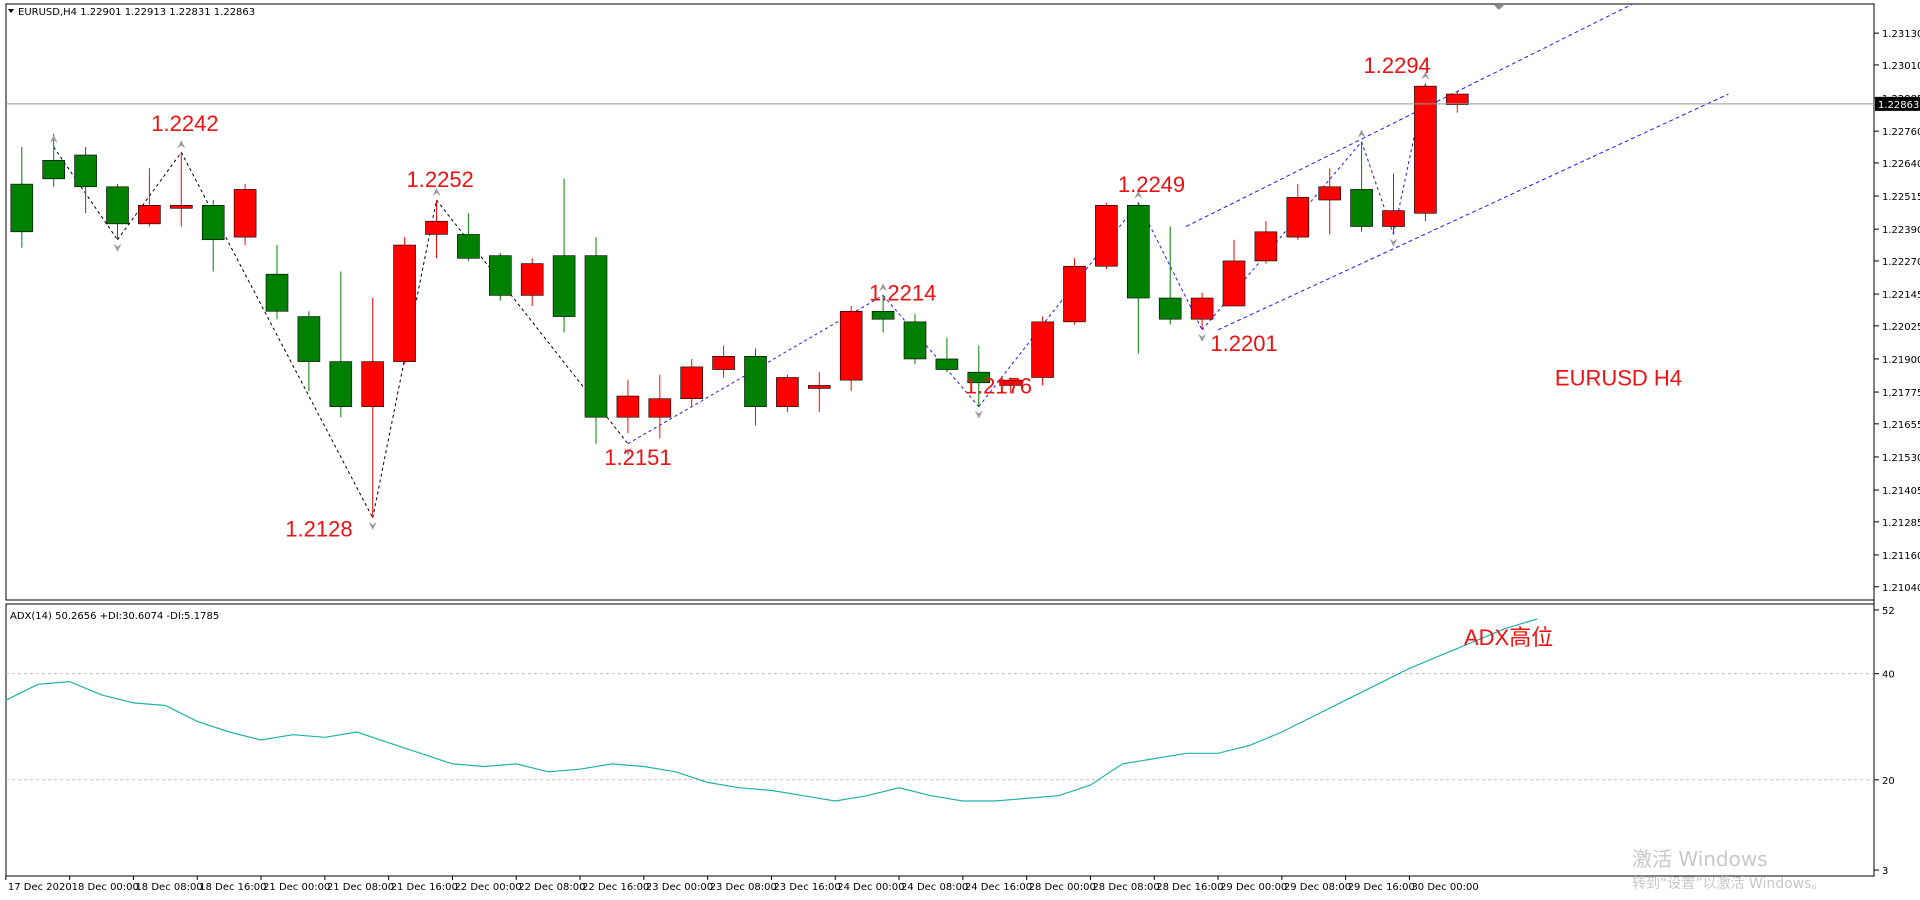 The height and width of the screenshot is (900, 1920). I want to click on price-tick-label: 1.22390, so click(1901, 230).